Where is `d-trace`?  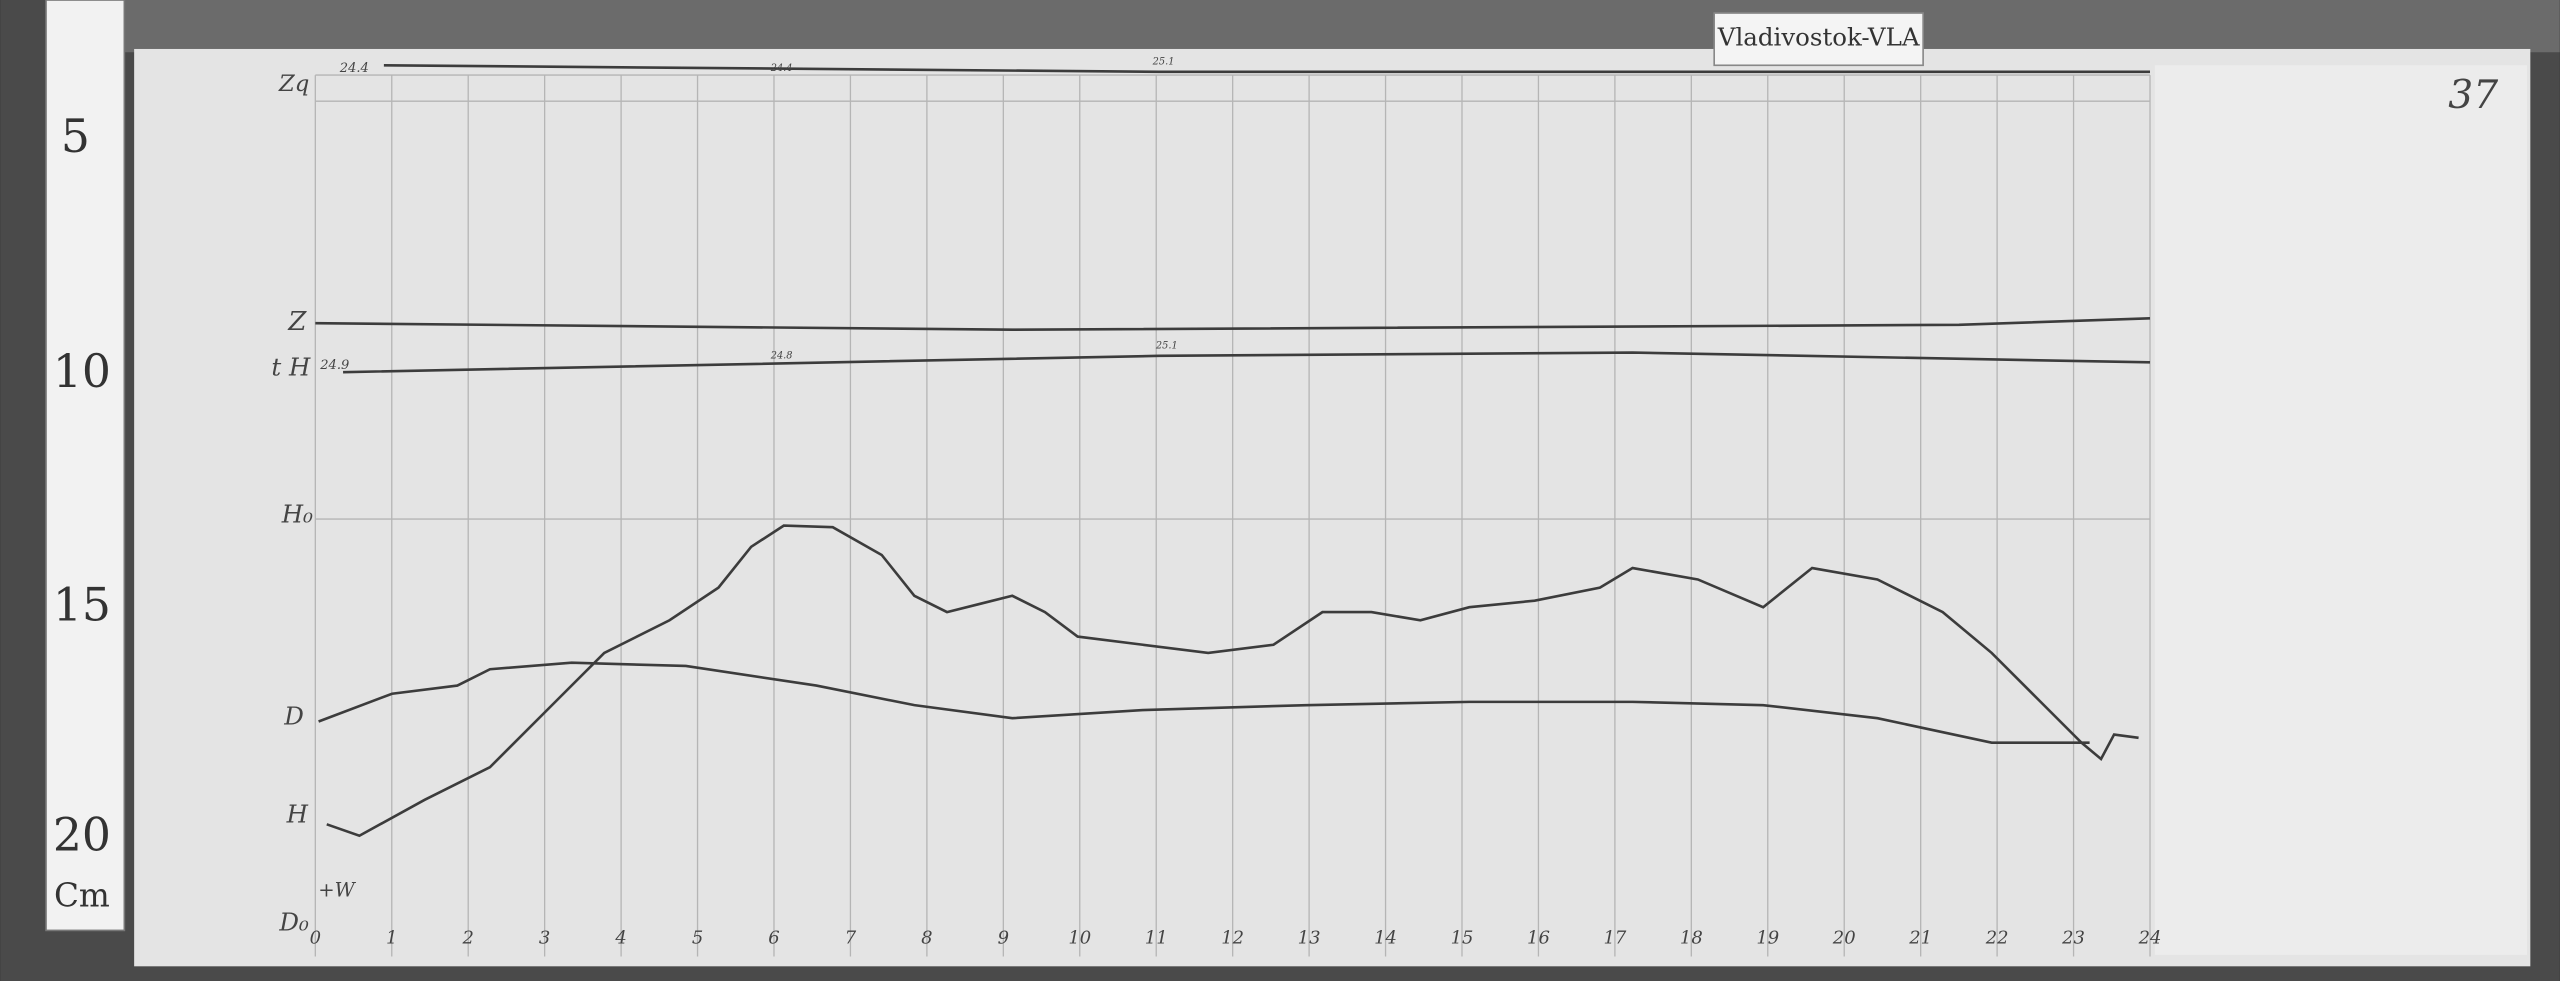 d-trace is located at coordinates (1204, 702).